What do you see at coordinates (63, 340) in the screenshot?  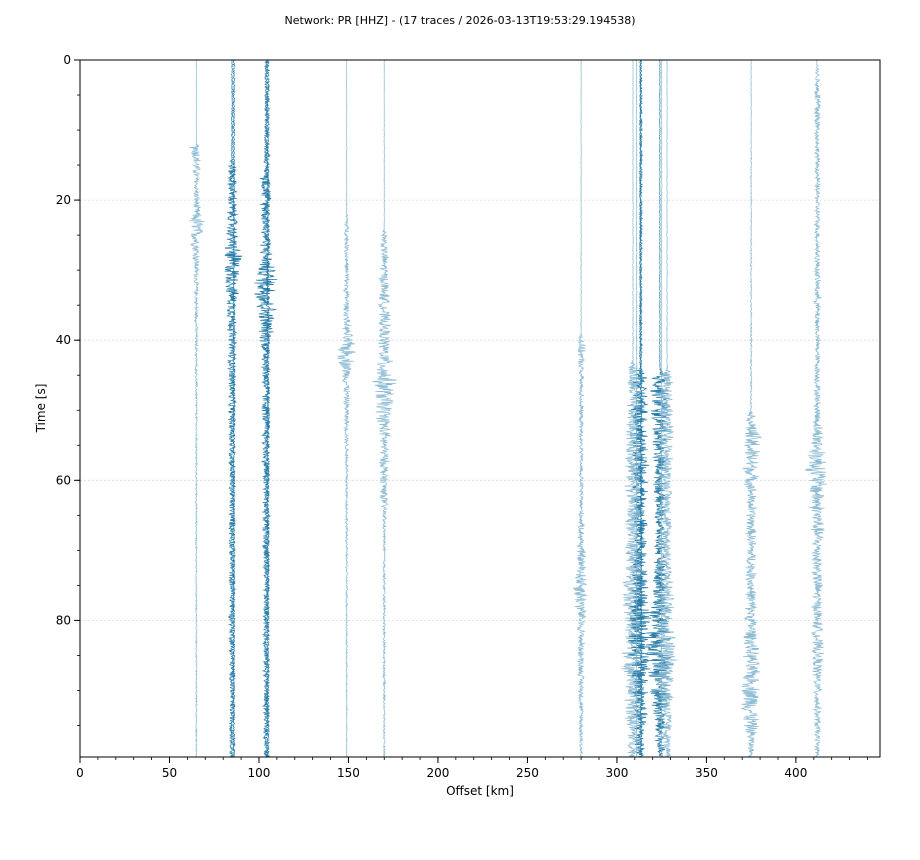 I see `y-tick-label: 40` at bounding box center [63, 340].